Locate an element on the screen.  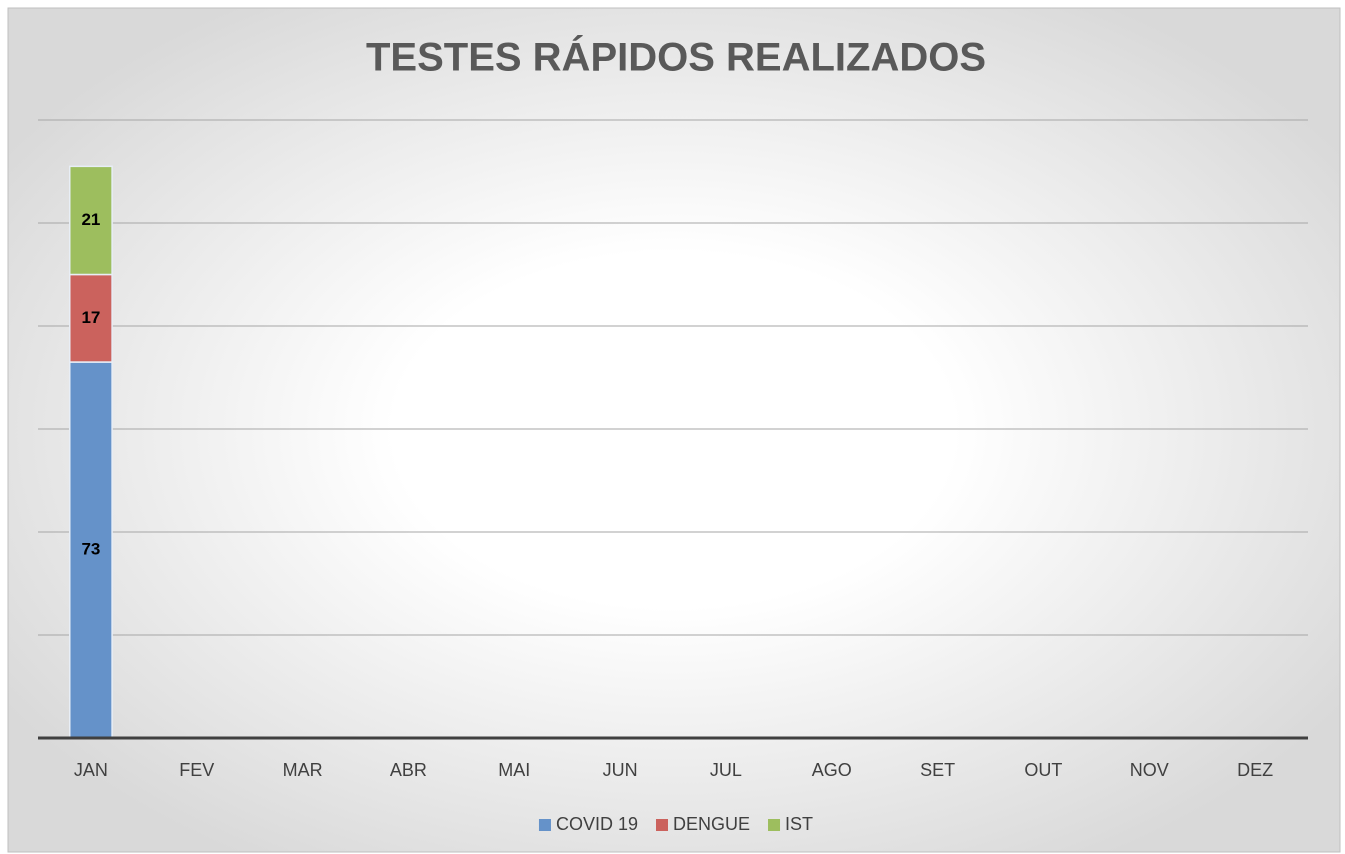
data-label: 17 is located at coordinates (90, 317).